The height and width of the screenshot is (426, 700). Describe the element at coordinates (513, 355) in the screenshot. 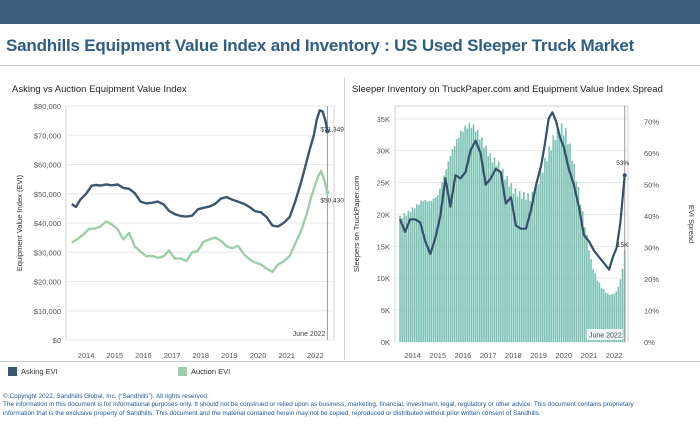

I see `x-tick-label: 2018` at that location.